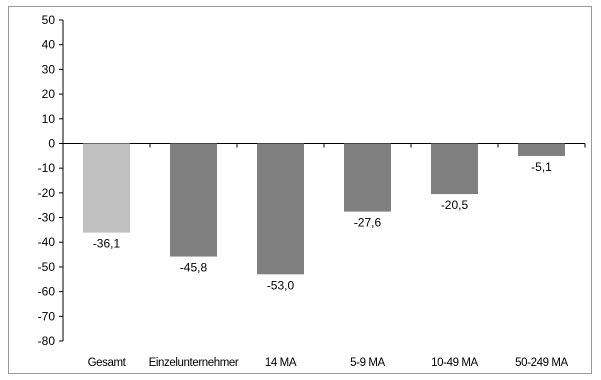 The width and height of the screenshot is (601, 380). What do you see at coordinates (49, 69) in the screenshot?
I see `y-tick-label: 30` at bounding box center [49, 69].